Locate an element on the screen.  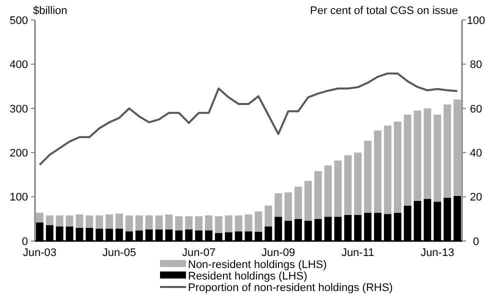
x-tick-label: Jun-09 is located at coordinates (279, 253).